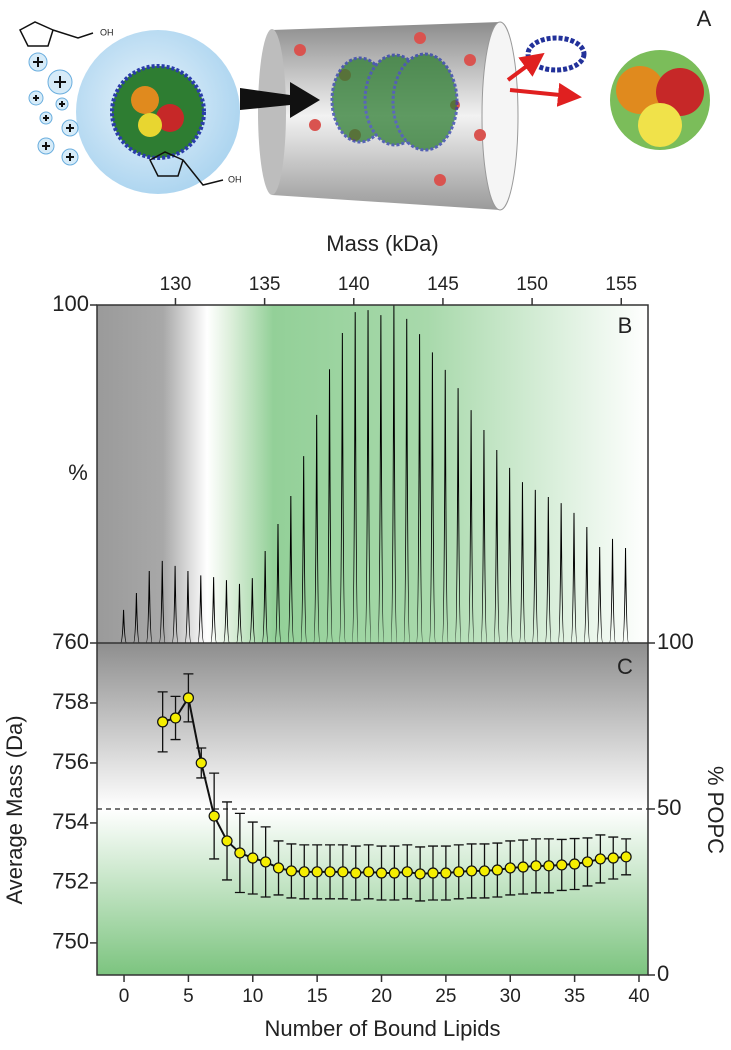 This screenshot has height=1050, width=731. I want to click on x-tick-label: 25, so click(445, 996).